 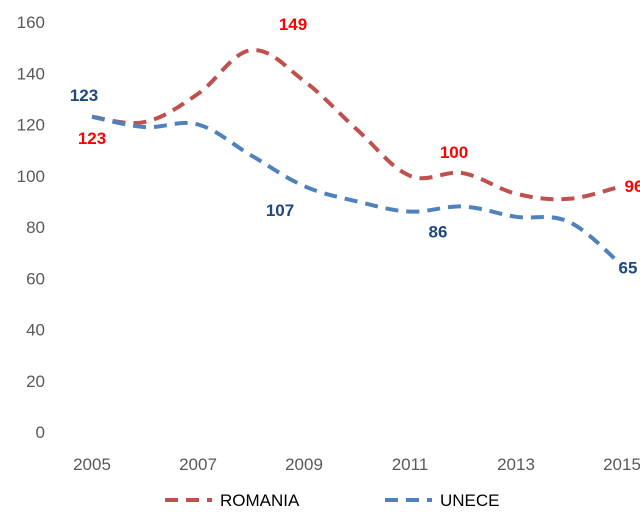 What do you see at coordinates (92, 138) in the screenshot?
I see `data-label-romania: 123` at bounding box center [92, 138].